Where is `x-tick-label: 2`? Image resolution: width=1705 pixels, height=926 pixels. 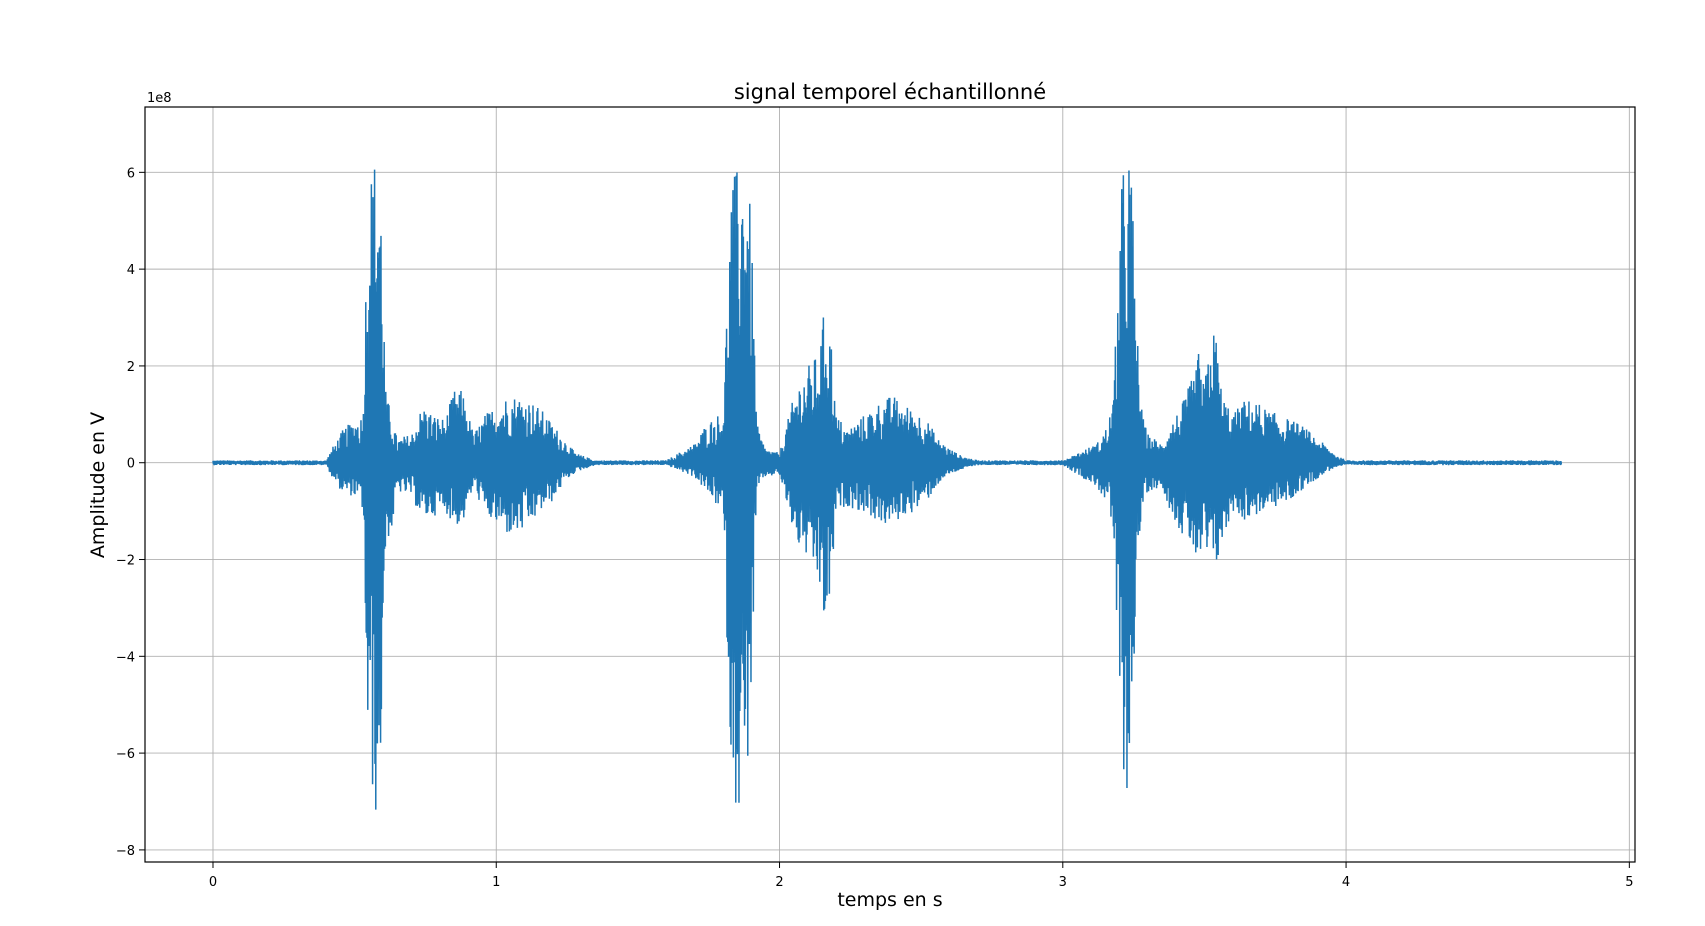 x-tick-label: 2 is located at coordinates (779, 882).